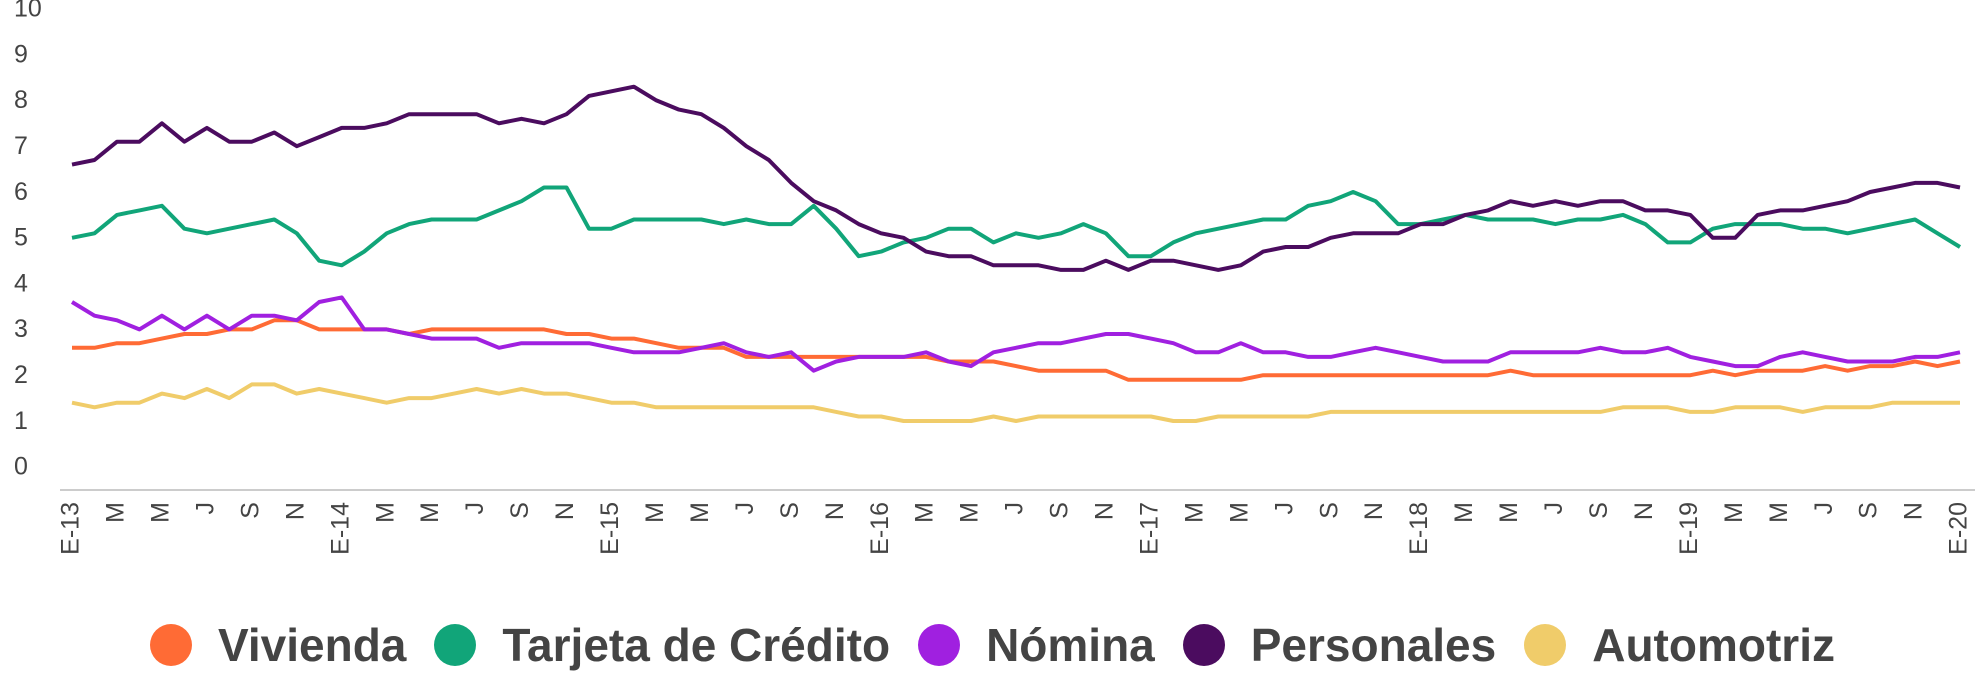  I want to click on x-tick-label: E-20, so click(1959, 528).